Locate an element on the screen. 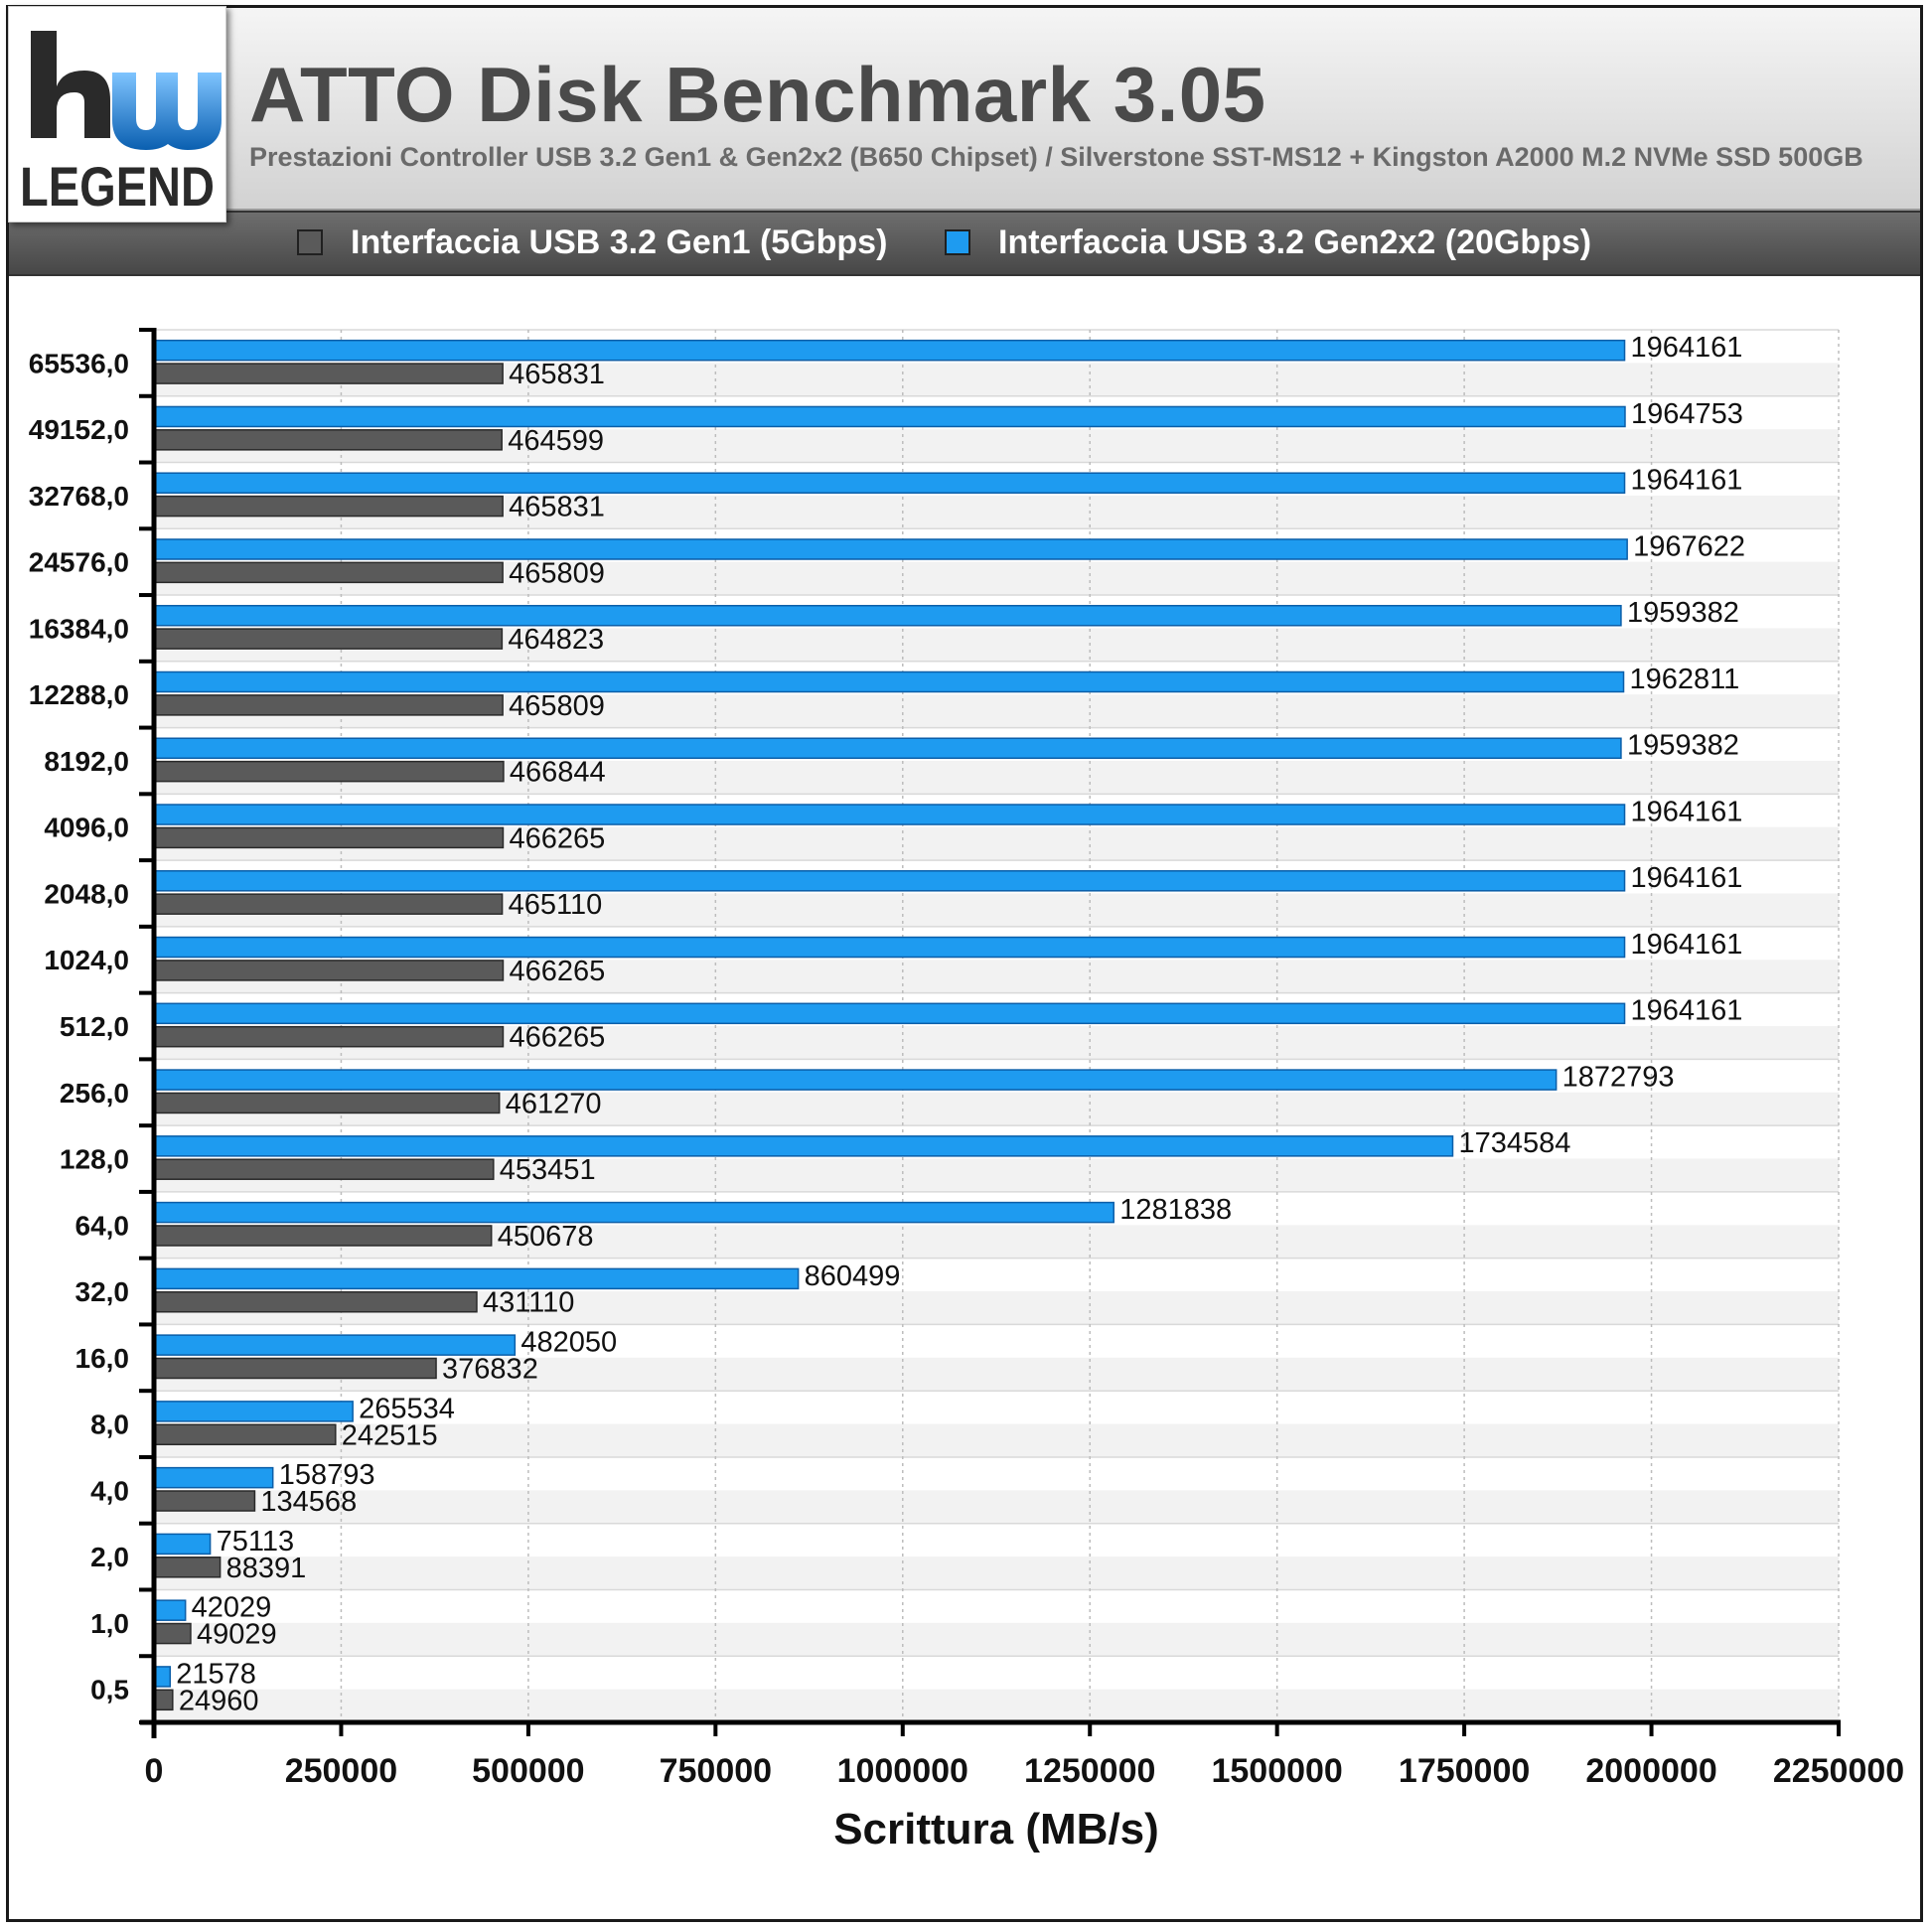 This screenshot has width=1932, height=1929. data-label-gen1: 24960 is located at coordinates (219, 1701).